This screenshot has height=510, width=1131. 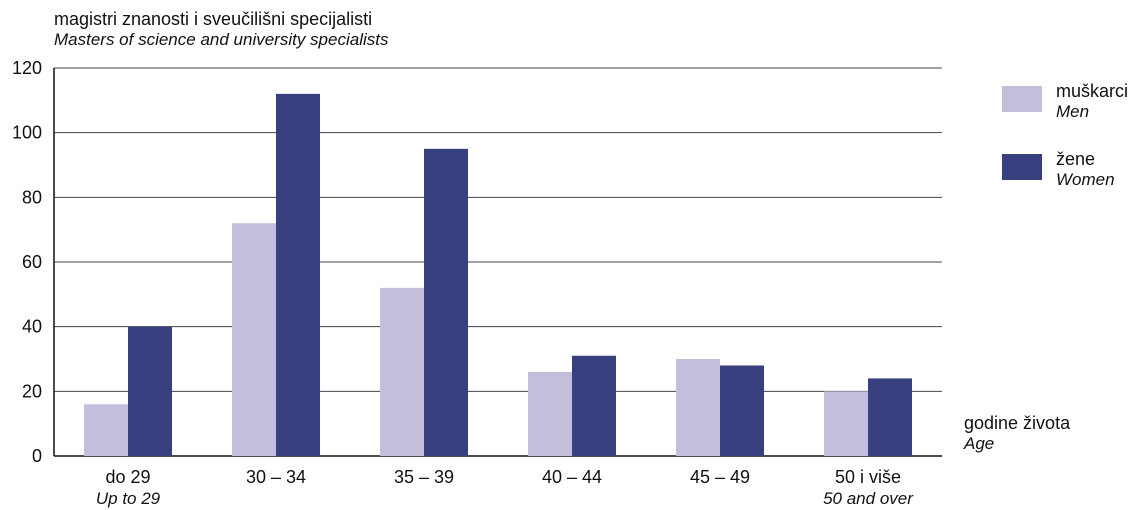 What do you see at coordinates (27, 68) in the screenshot?
I see `y-tick-label: 120` at bounding box center [27, 68].